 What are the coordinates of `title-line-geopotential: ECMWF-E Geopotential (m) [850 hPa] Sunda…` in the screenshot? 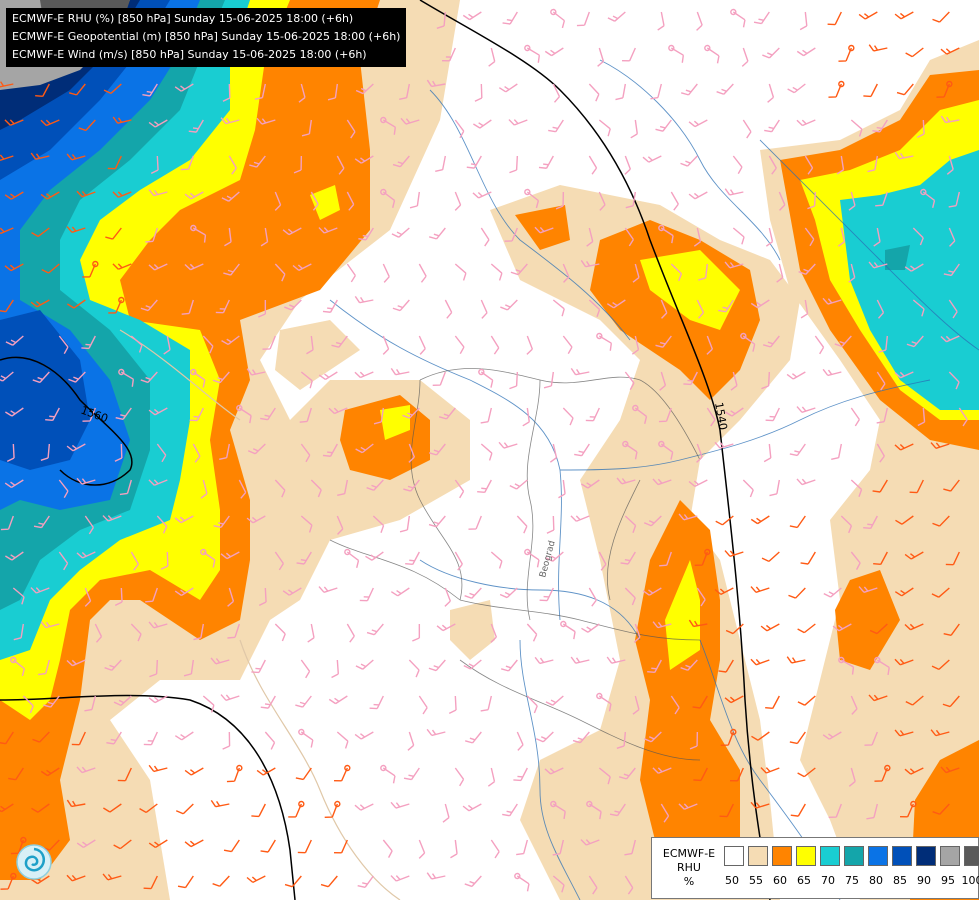 It's located at (206, 36).